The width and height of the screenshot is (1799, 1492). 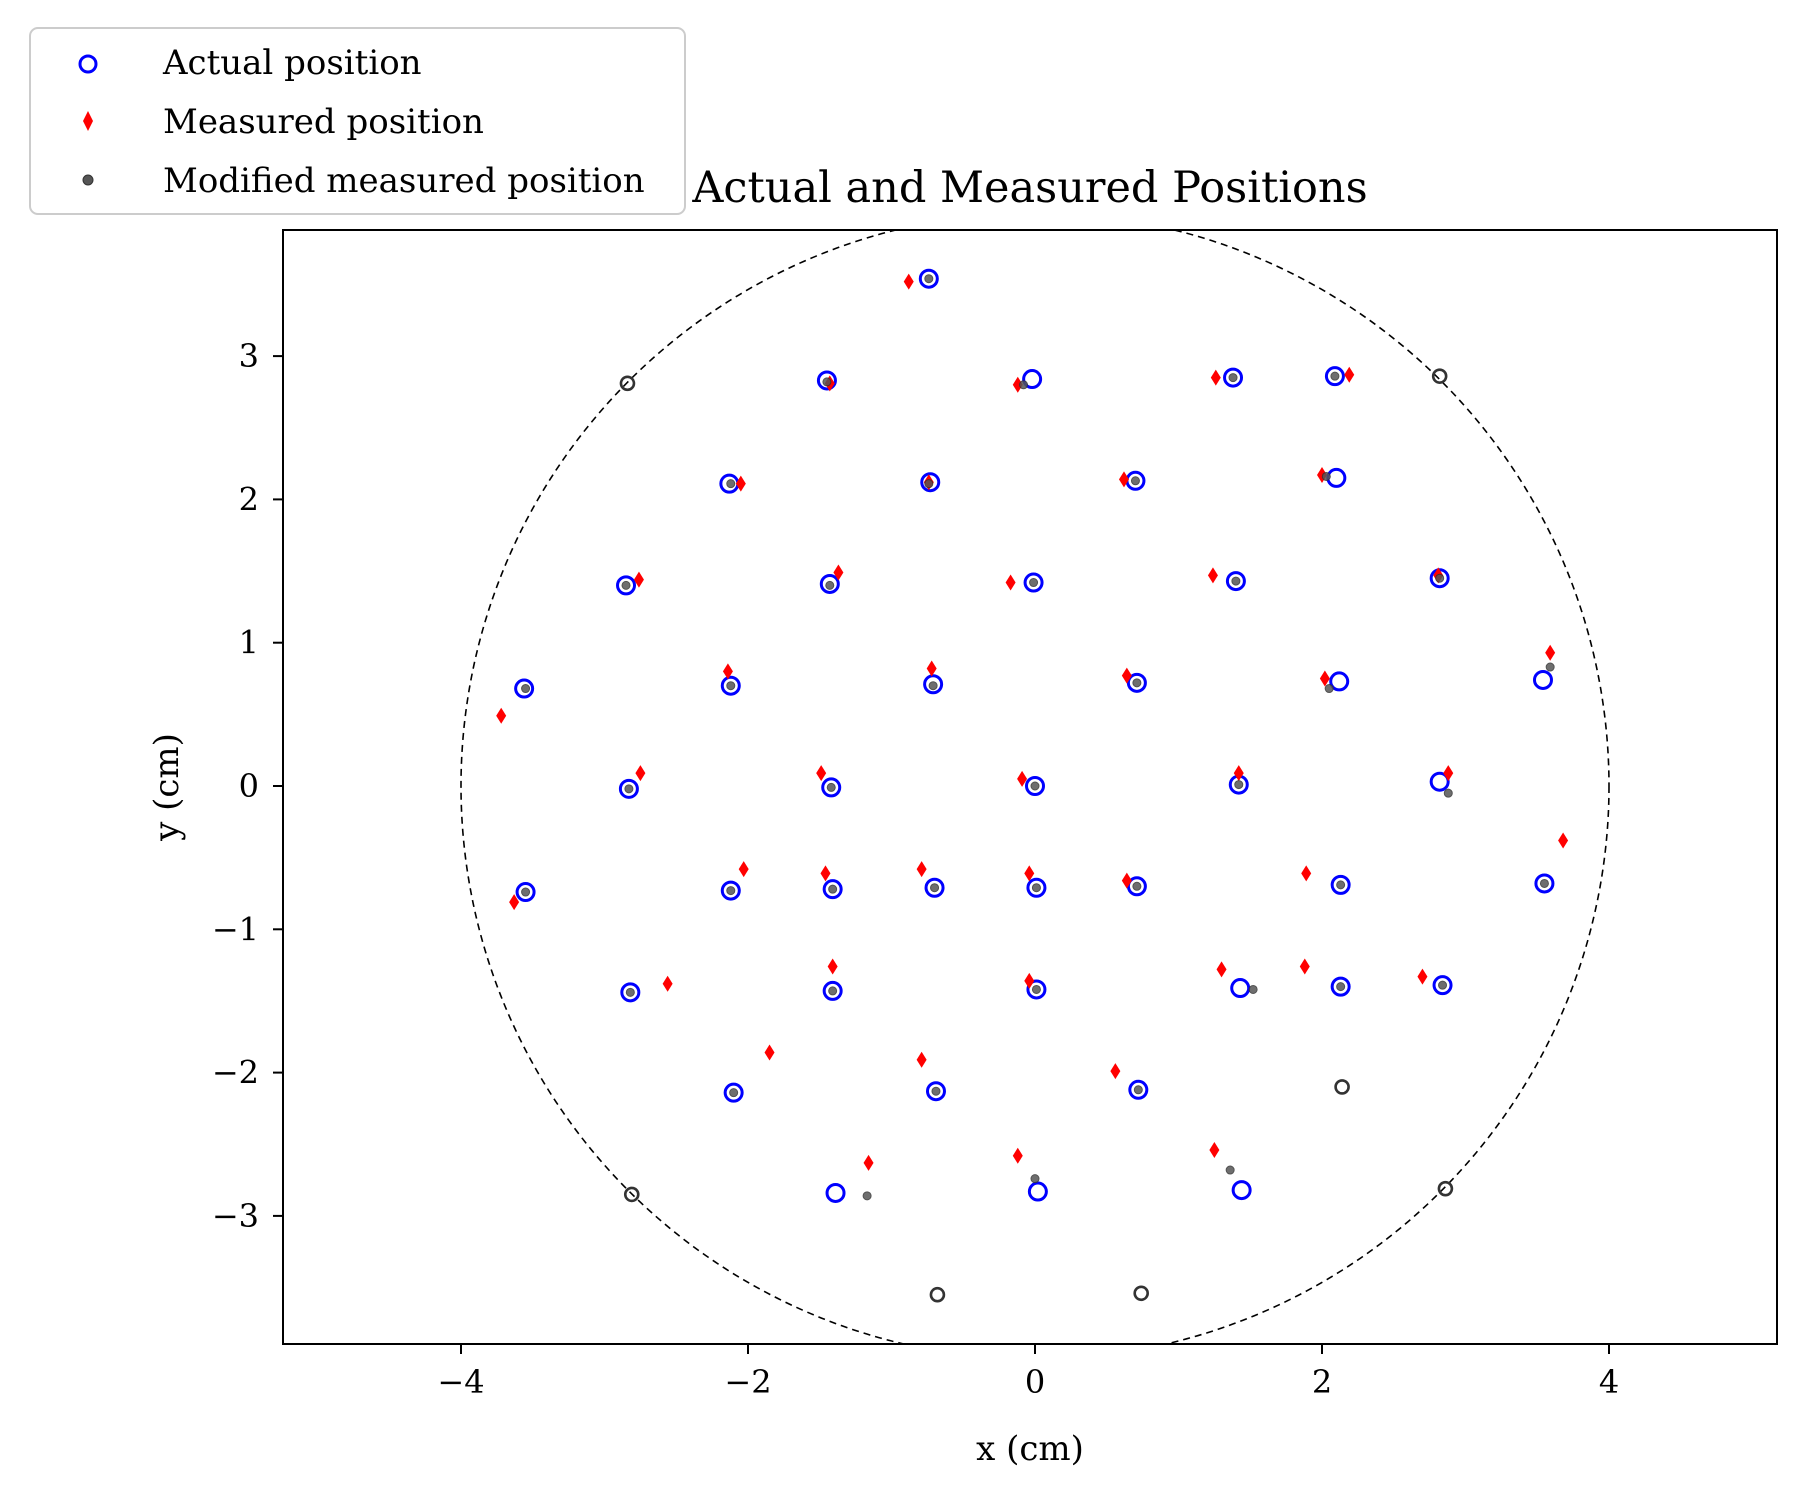 What do you see at coordinates (249, 786) in the screenshot?
I see `y-tick-label: 0` at bounding box center [249, 786].